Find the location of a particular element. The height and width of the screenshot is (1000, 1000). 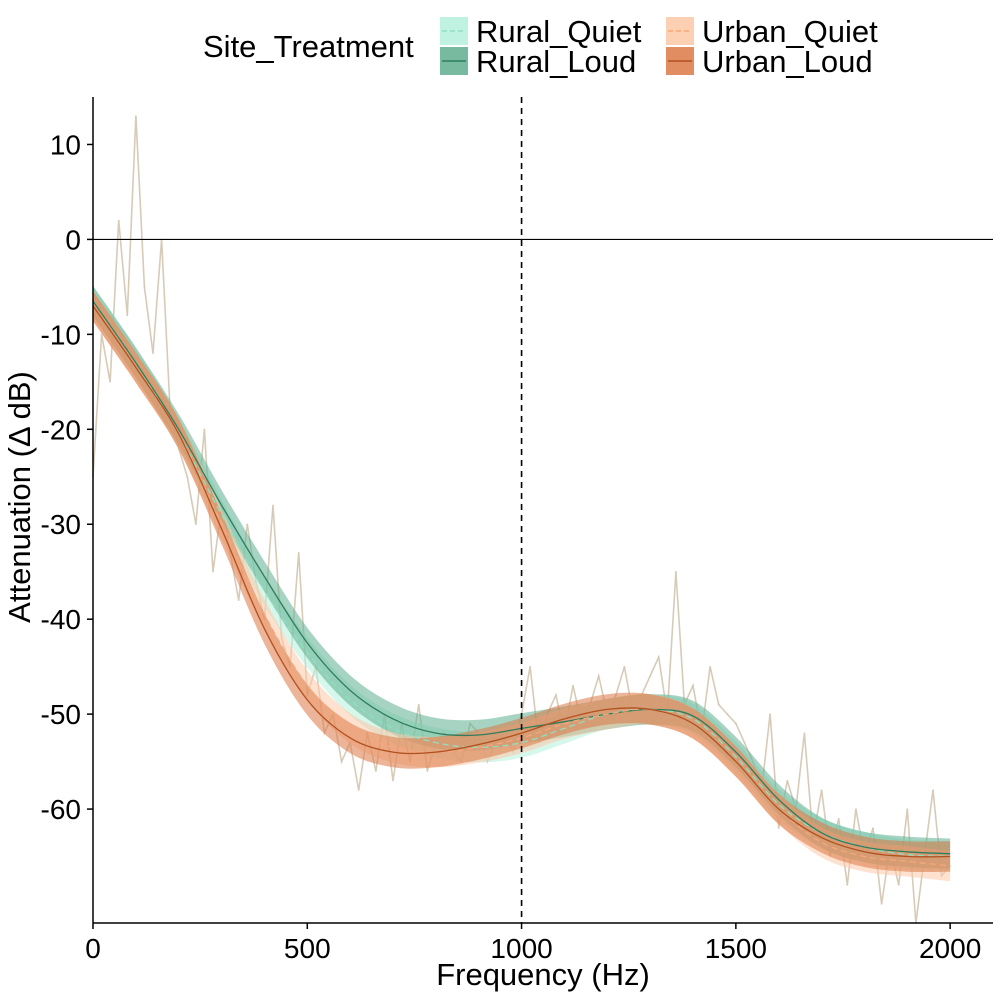

x-axis-title: Frequency (Hz) is located at coordinates (543, 974).